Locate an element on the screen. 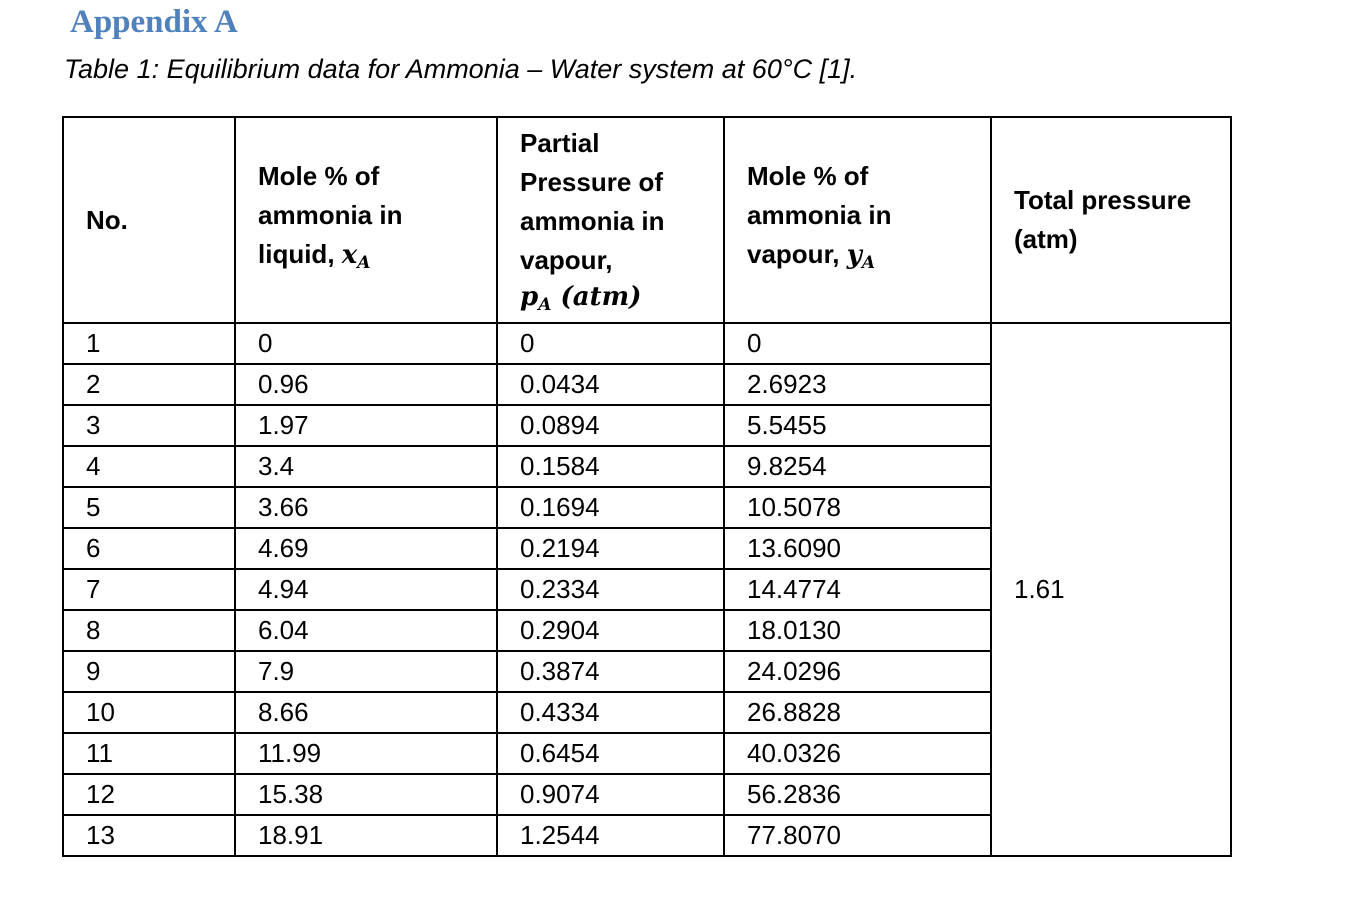  cell-partial-pressure: 0.0894 is located at coordinates (610, 425).